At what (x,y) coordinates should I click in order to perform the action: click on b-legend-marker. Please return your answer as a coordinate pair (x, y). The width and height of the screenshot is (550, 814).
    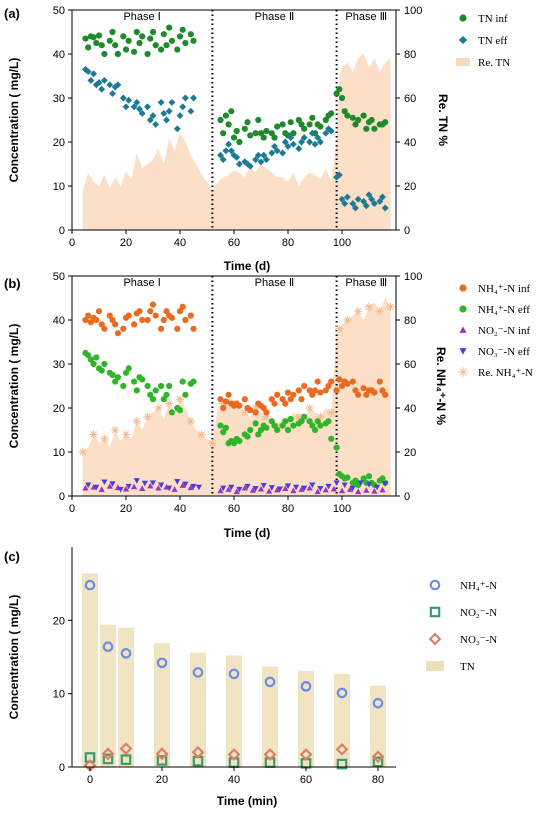
    Looking at the image, I should click on (463, 329).